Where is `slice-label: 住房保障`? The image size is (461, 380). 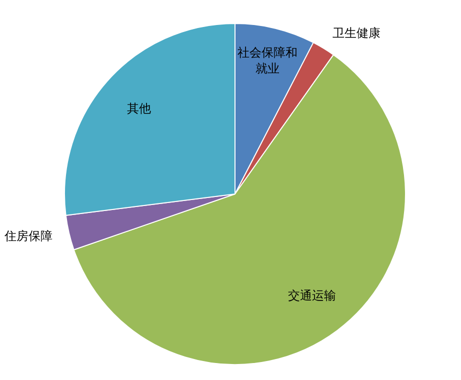
slice-label: 住房保障 is located at coordinates (27, 235).